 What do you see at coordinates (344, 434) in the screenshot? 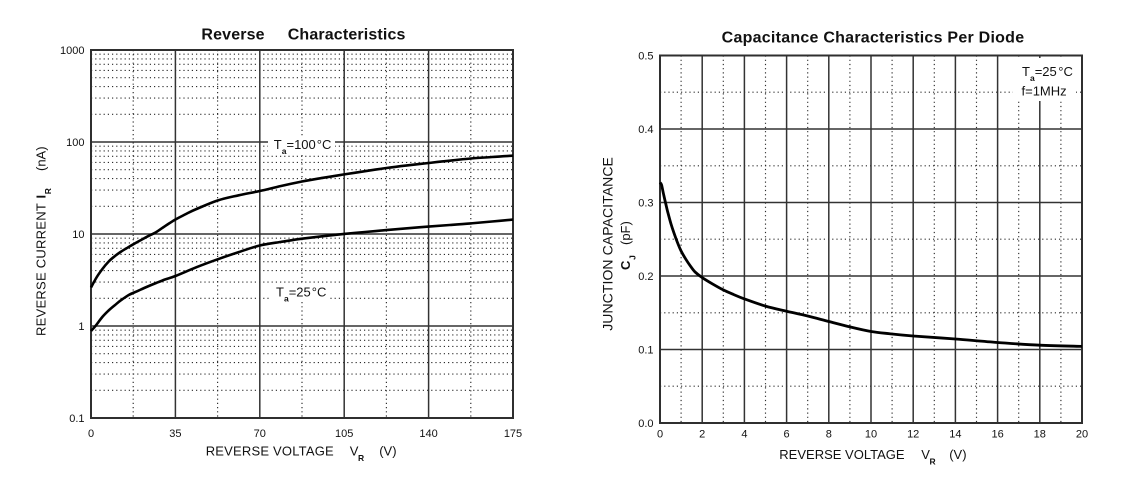
I see `svg-text: 105` at bounding box center [344, 434].